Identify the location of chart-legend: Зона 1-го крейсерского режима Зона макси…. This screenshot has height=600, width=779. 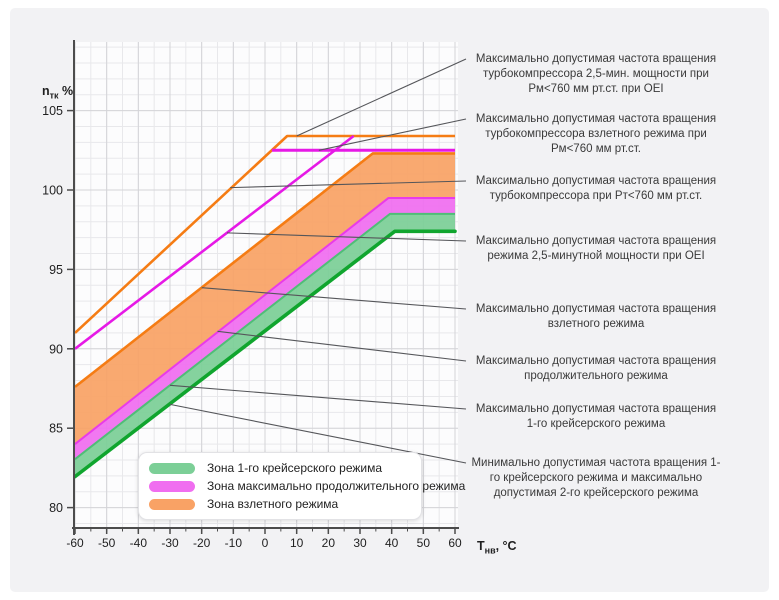
(301, 486).